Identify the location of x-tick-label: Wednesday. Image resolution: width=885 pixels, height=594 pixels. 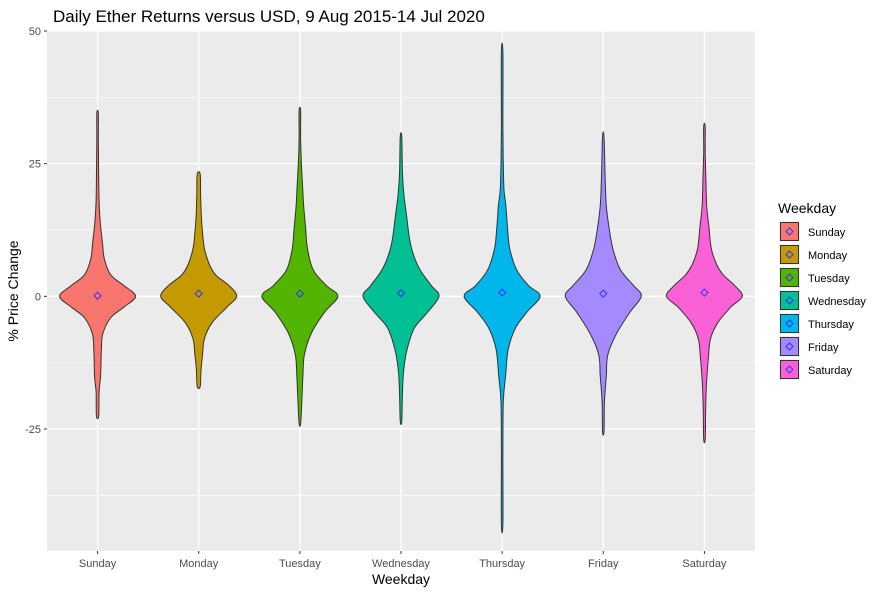
(401, 564).